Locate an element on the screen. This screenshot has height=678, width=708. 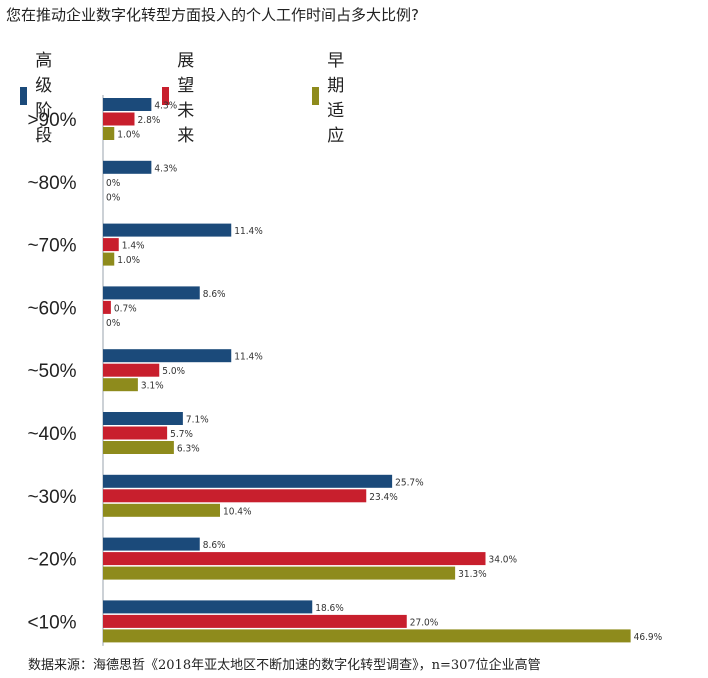
legend-label-future: 展望未来 is located at coordinates (186, 98).